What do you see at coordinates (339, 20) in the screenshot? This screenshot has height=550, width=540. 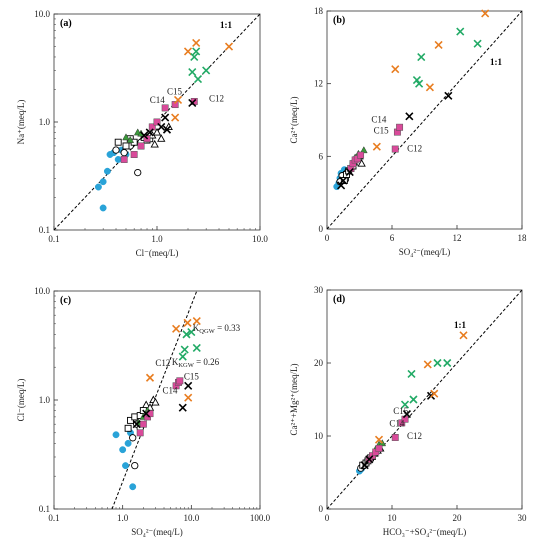 I see `panel-label: (b)` at bounding box center [339, 20].